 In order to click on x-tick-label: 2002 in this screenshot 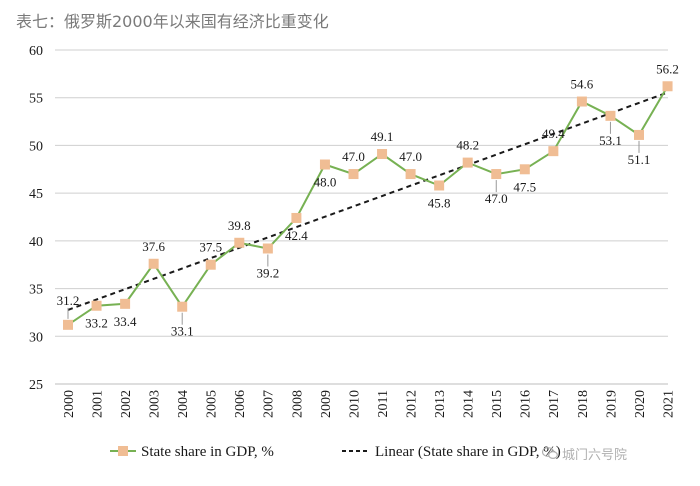, I will do `click(126, 404)`.